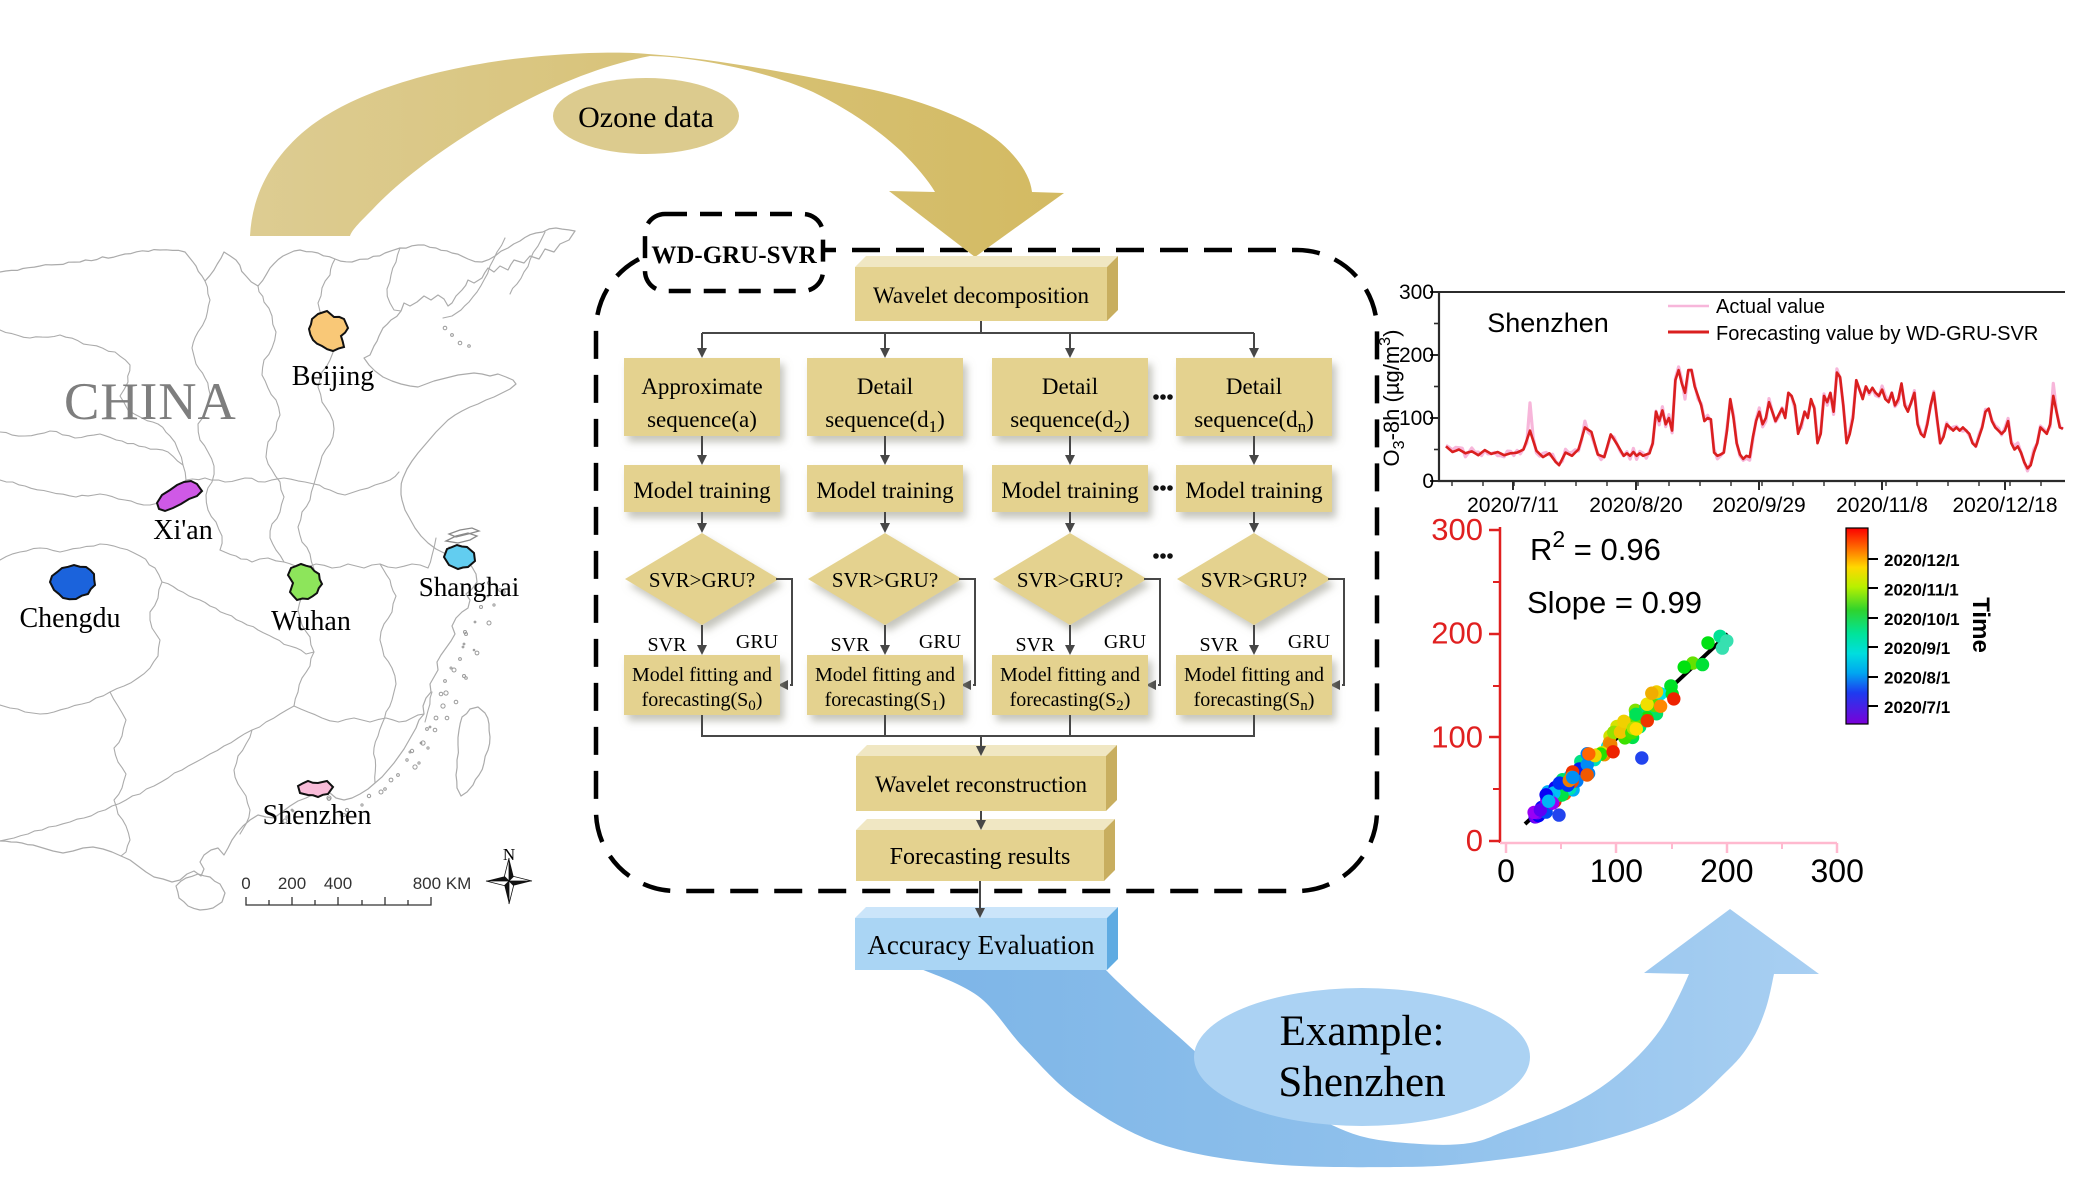  What do you see at coordinates (1254, 701) in the screenshot?
I see `svg-text: forecasting(Sn)` at bounding box center [1254, 701].